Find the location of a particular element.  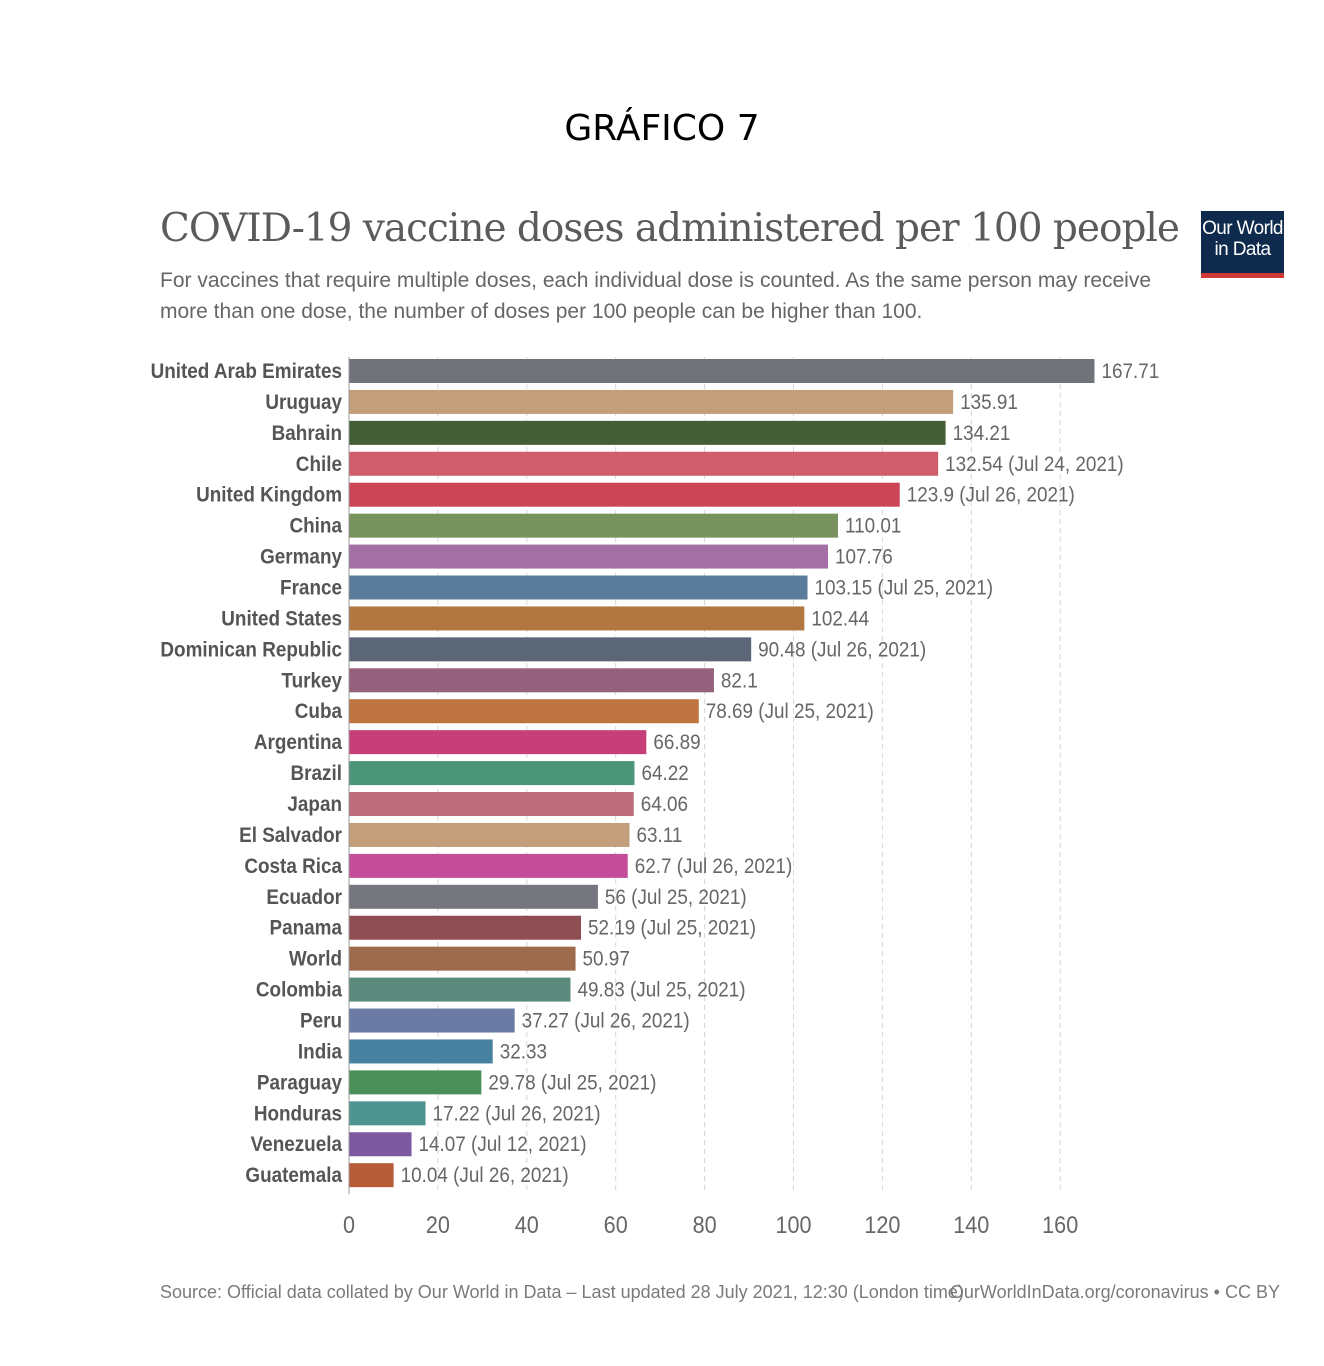

category-label: Venezuela is located at coordinates (297, 1144).